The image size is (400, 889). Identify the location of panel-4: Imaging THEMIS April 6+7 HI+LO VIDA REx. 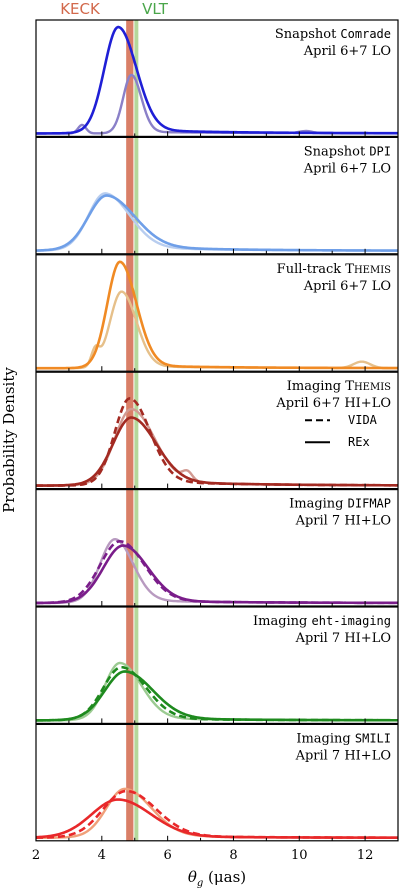
(217, 430).